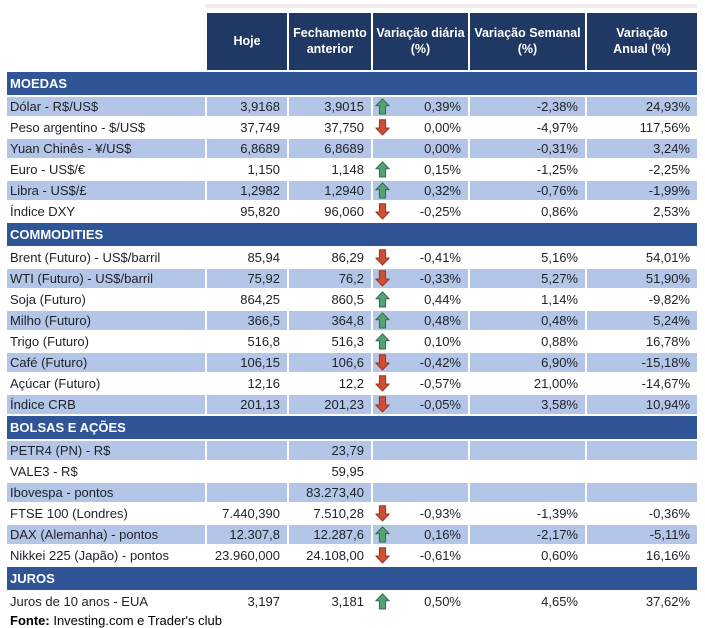 The width and height of the screenshot is (705, 628). Describe the element at coordinates (329, 601) in the screenshot. I see `fechamento-anterior-value: 3,181` at that location.